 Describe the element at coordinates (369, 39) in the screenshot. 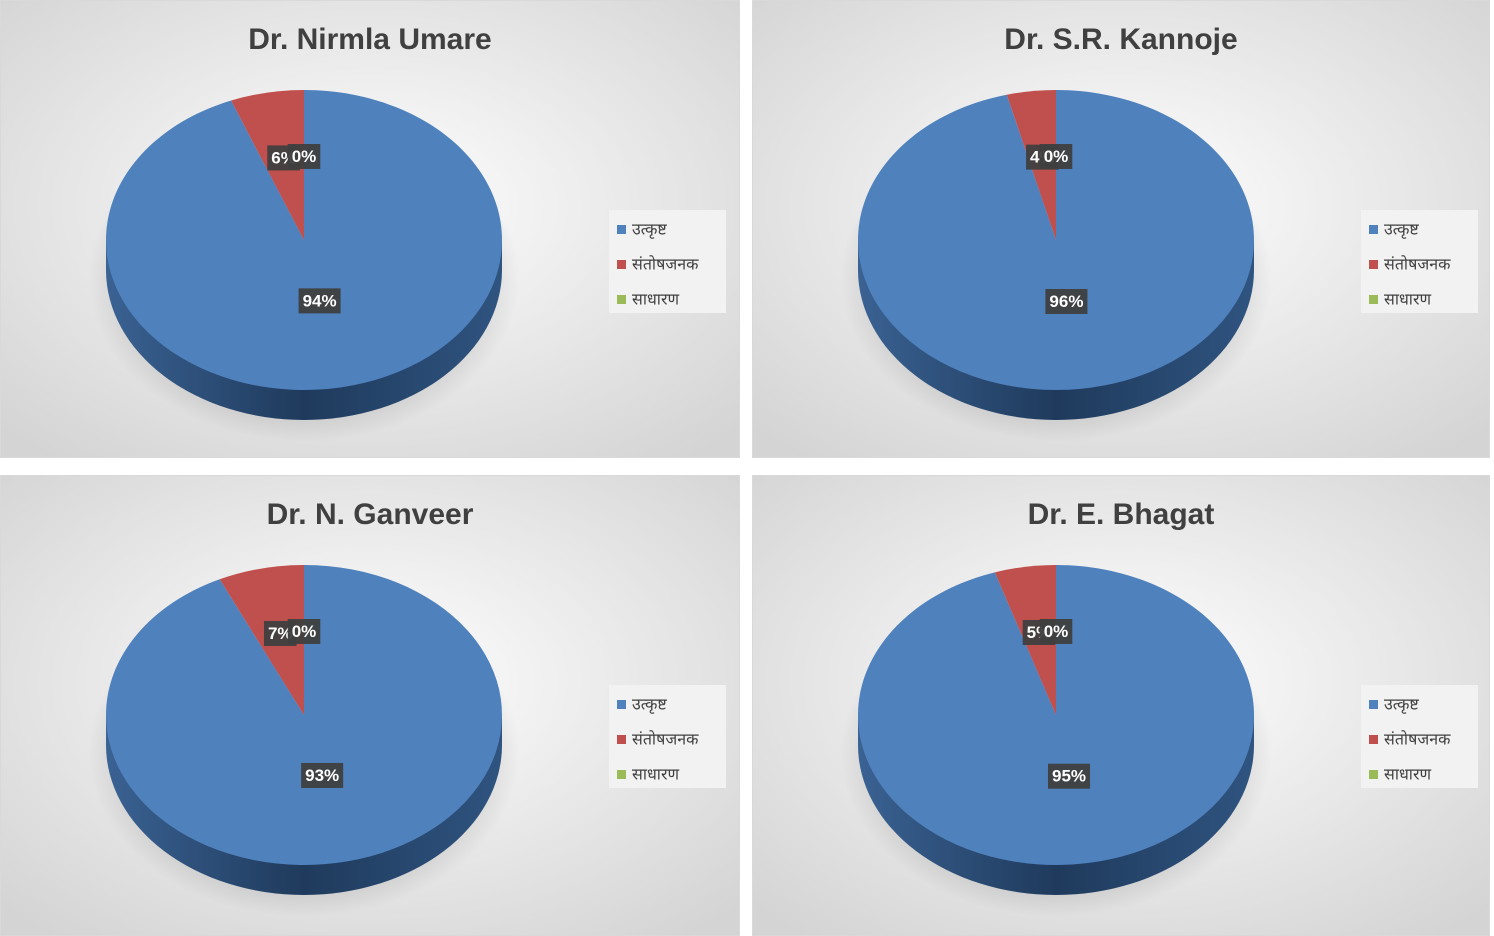

I see `chart-title: Dr. Nirmla Umare` at that location.